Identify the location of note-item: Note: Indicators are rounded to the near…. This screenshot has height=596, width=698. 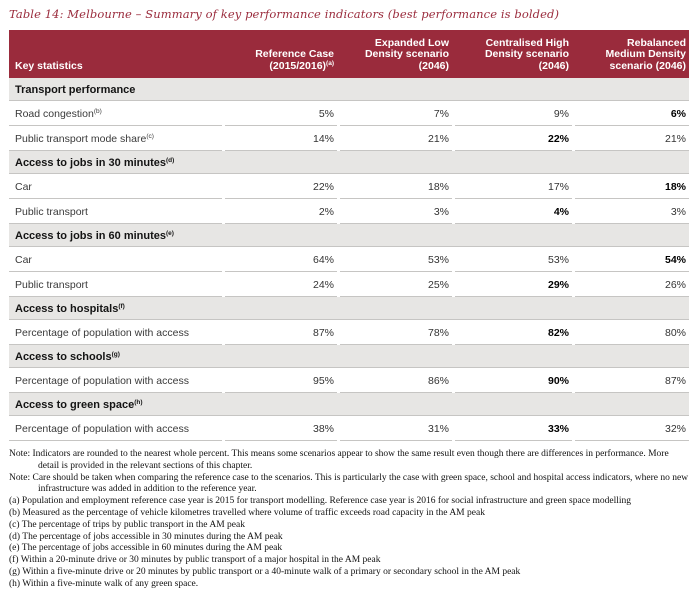
(349, 461).